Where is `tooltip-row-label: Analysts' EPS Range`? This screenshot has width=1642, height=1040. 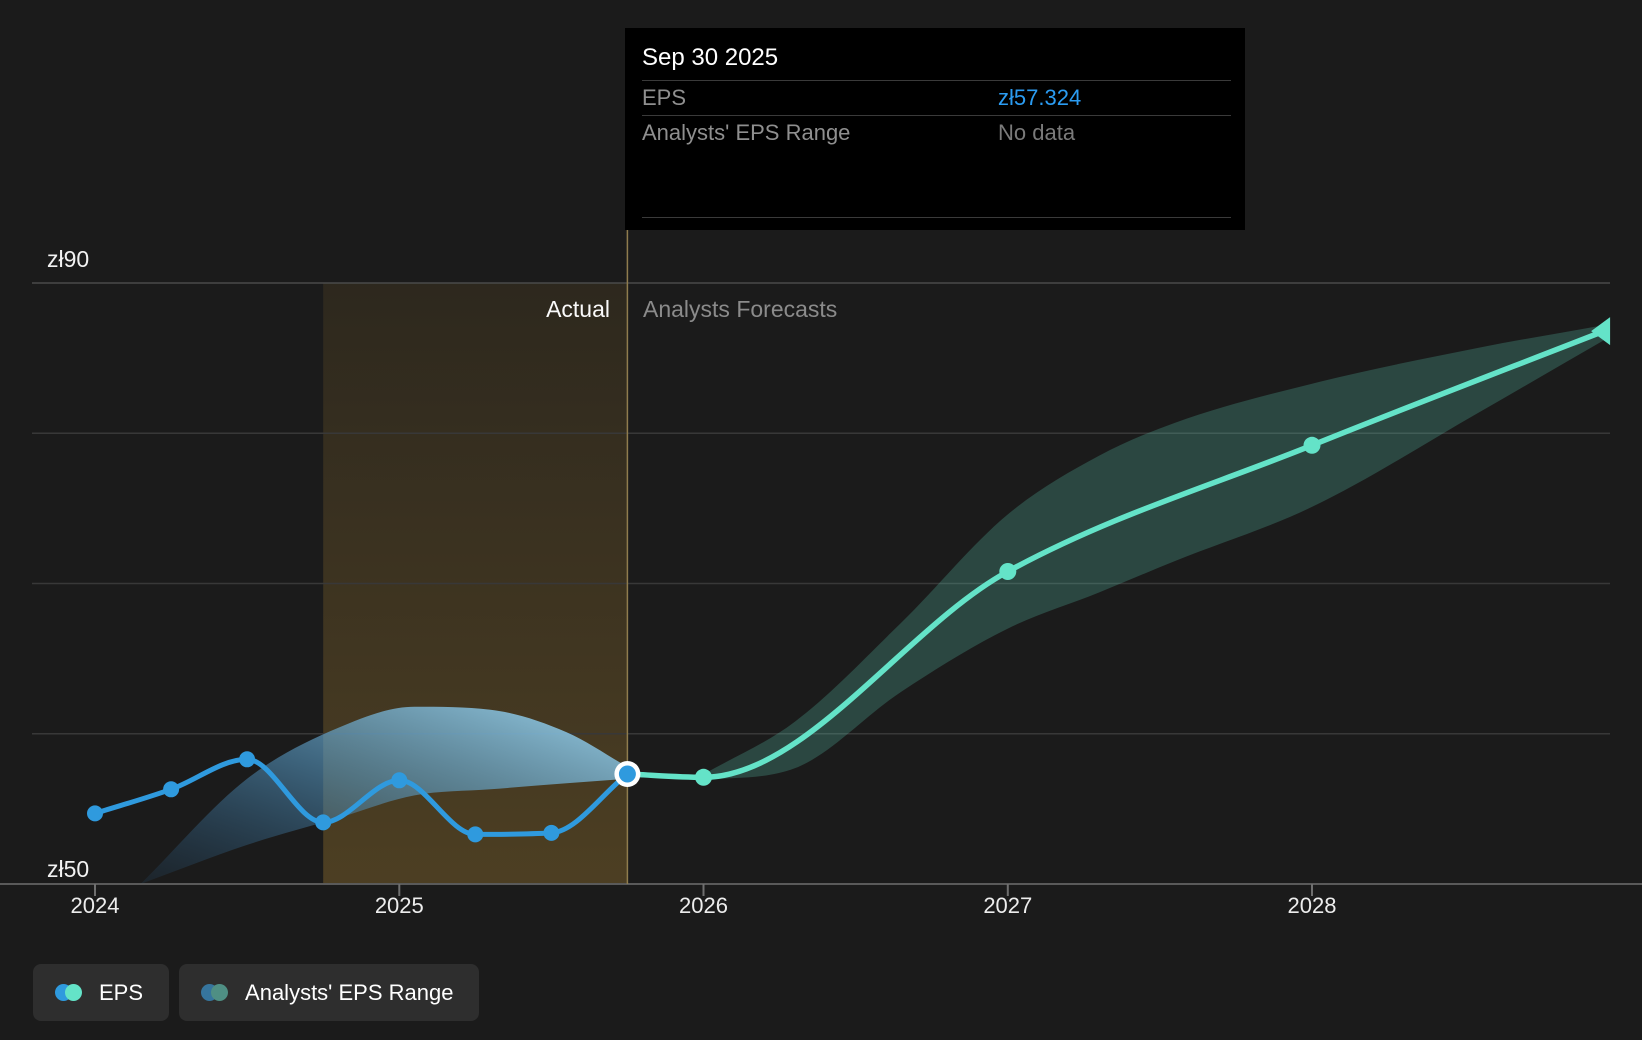
tooltip-row-label: Analysts' EPS Range is located at coordinates (746, 132).